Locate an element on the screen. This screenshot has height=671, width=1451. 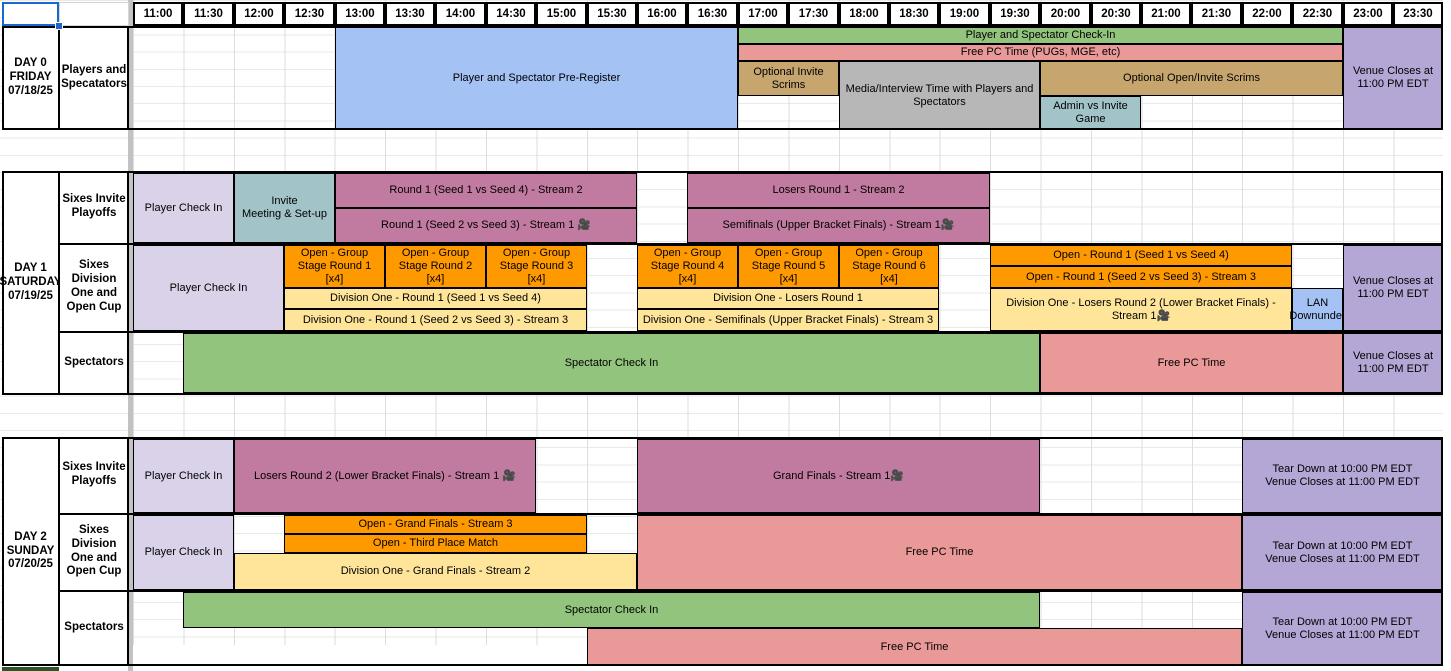
event-d1-grand-finals: Division One - Grand Finals - Stream 2 is located at coordinates (435, 571).